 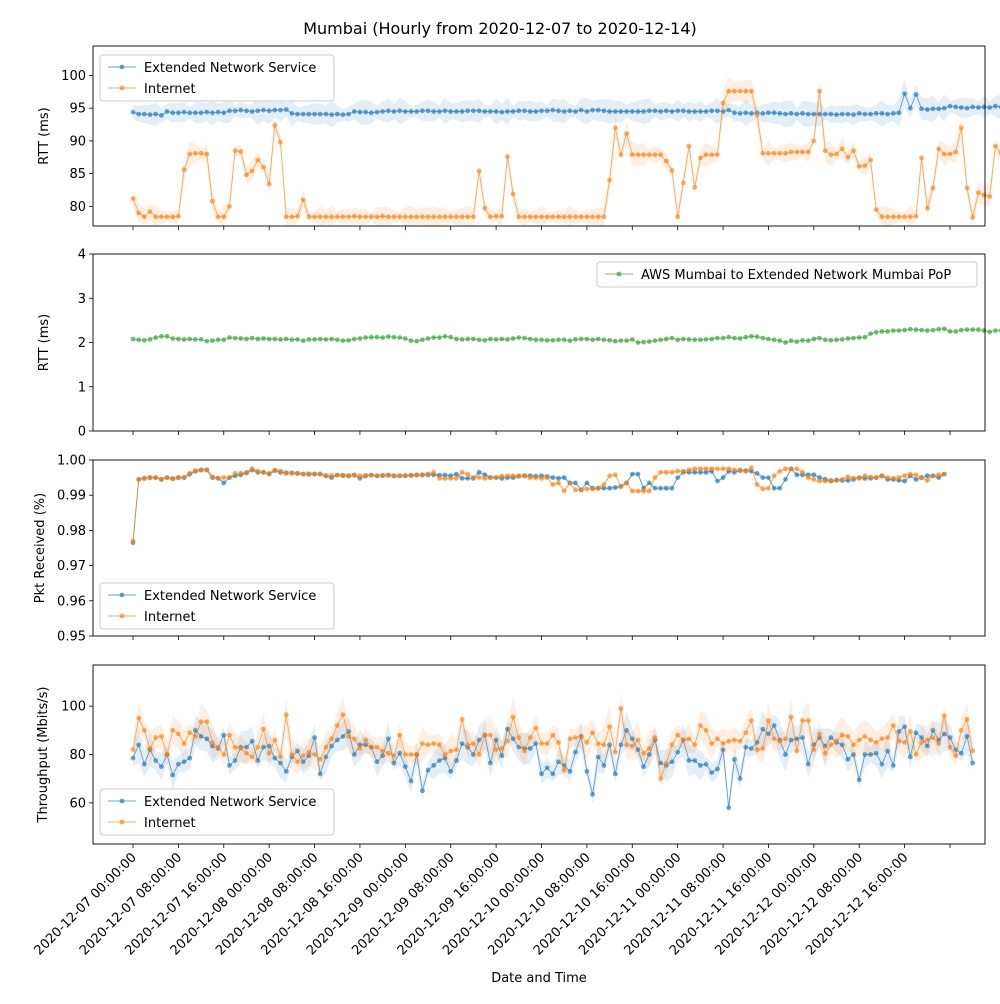 What do you see at coordinates (122, 616) in the screenshot?
I see `legend-marker` at bounding box center [122, 616].